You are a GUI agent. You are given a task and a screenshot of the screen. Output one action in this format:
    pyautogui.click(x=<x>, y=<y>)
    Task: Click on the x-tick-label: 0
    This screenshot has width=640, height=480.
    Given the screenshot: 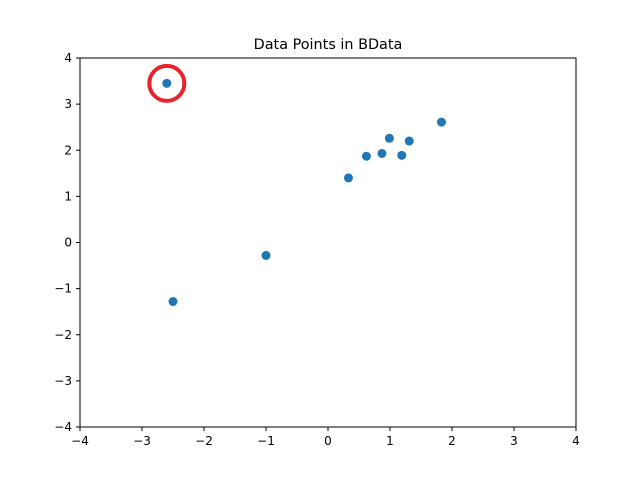 What is the action you would take?
    pyautogui.click(x=328, y=441)
    